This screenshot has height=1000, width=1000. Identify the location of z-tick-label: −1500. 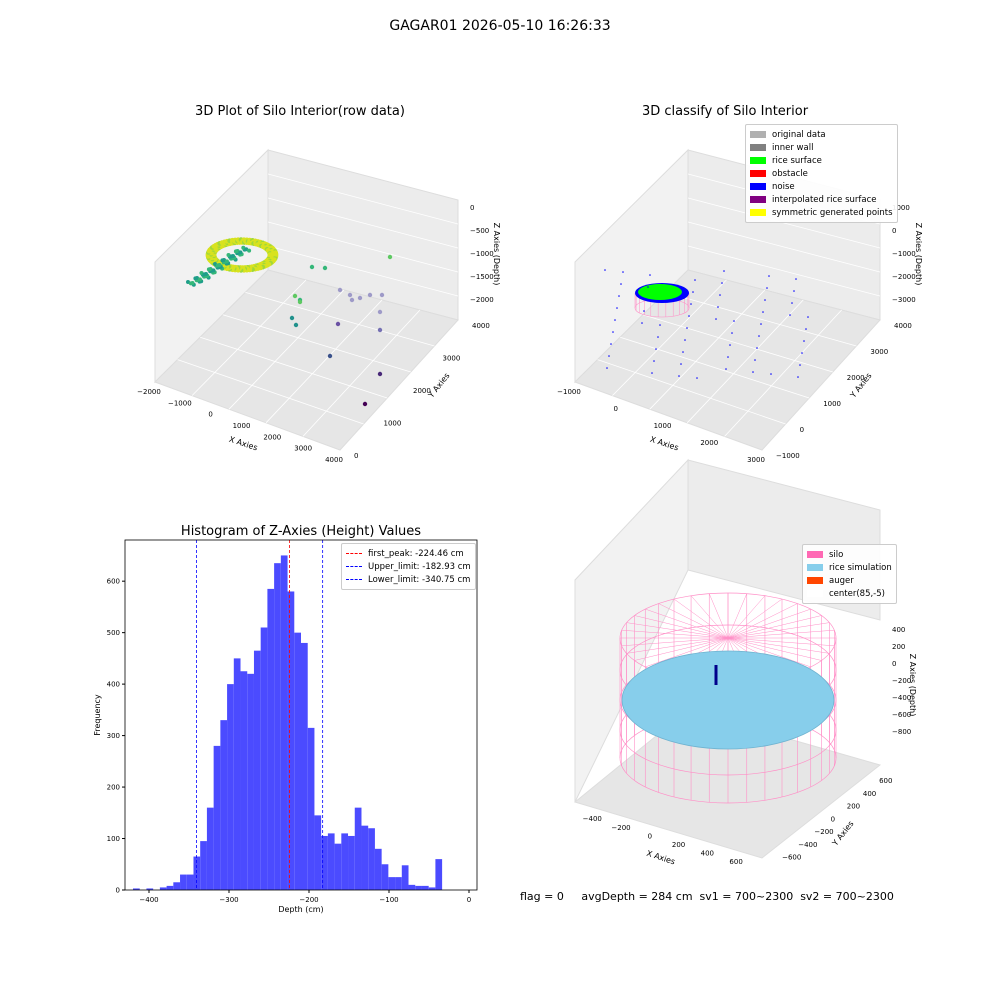
(482, 277).